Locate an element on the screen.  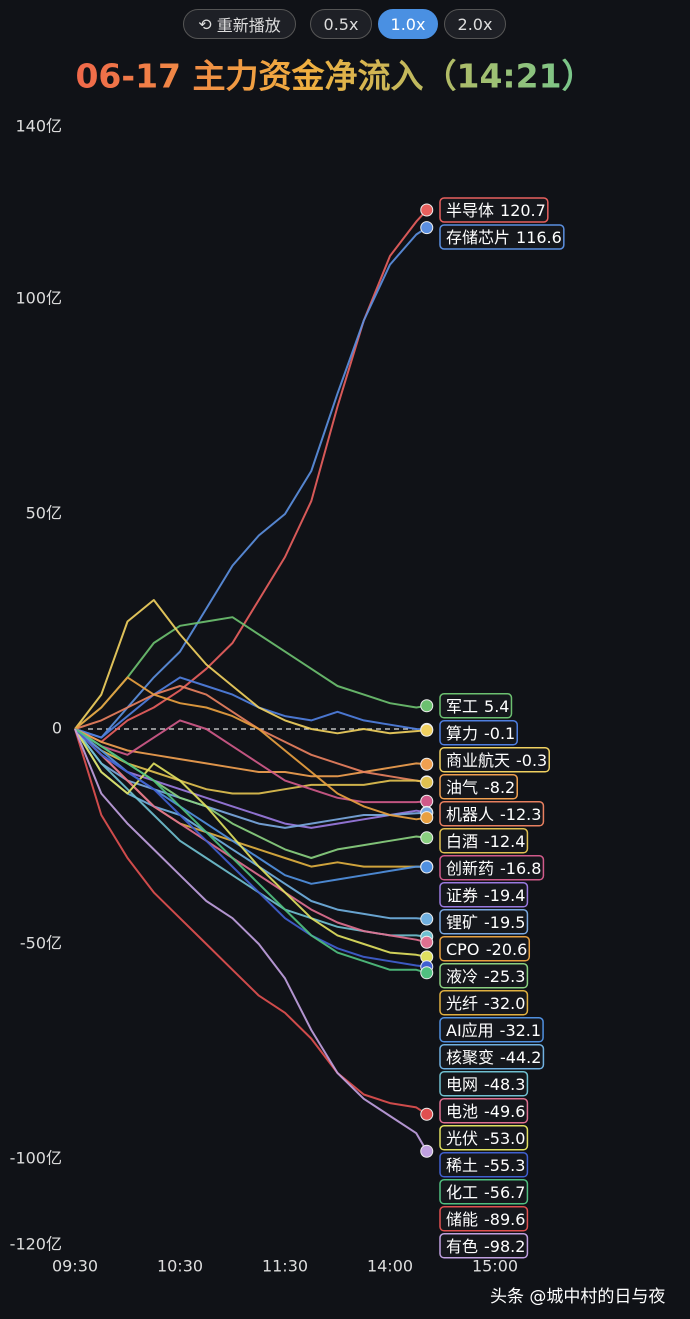
end-label-text: 光伏 -53.0 is located at coordinates (485, 1137).